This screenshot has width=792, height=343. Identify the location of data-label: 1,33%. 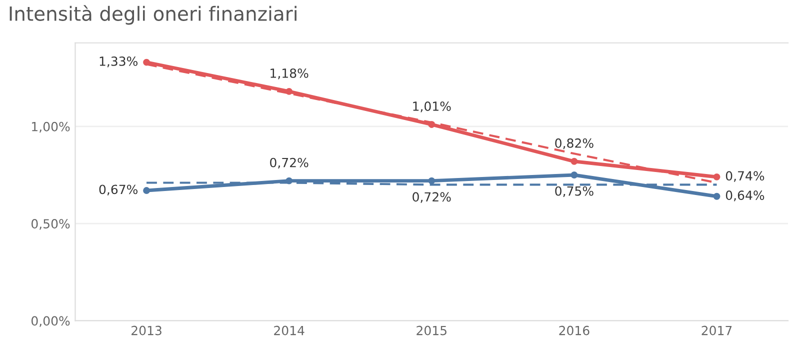
(119, 62).